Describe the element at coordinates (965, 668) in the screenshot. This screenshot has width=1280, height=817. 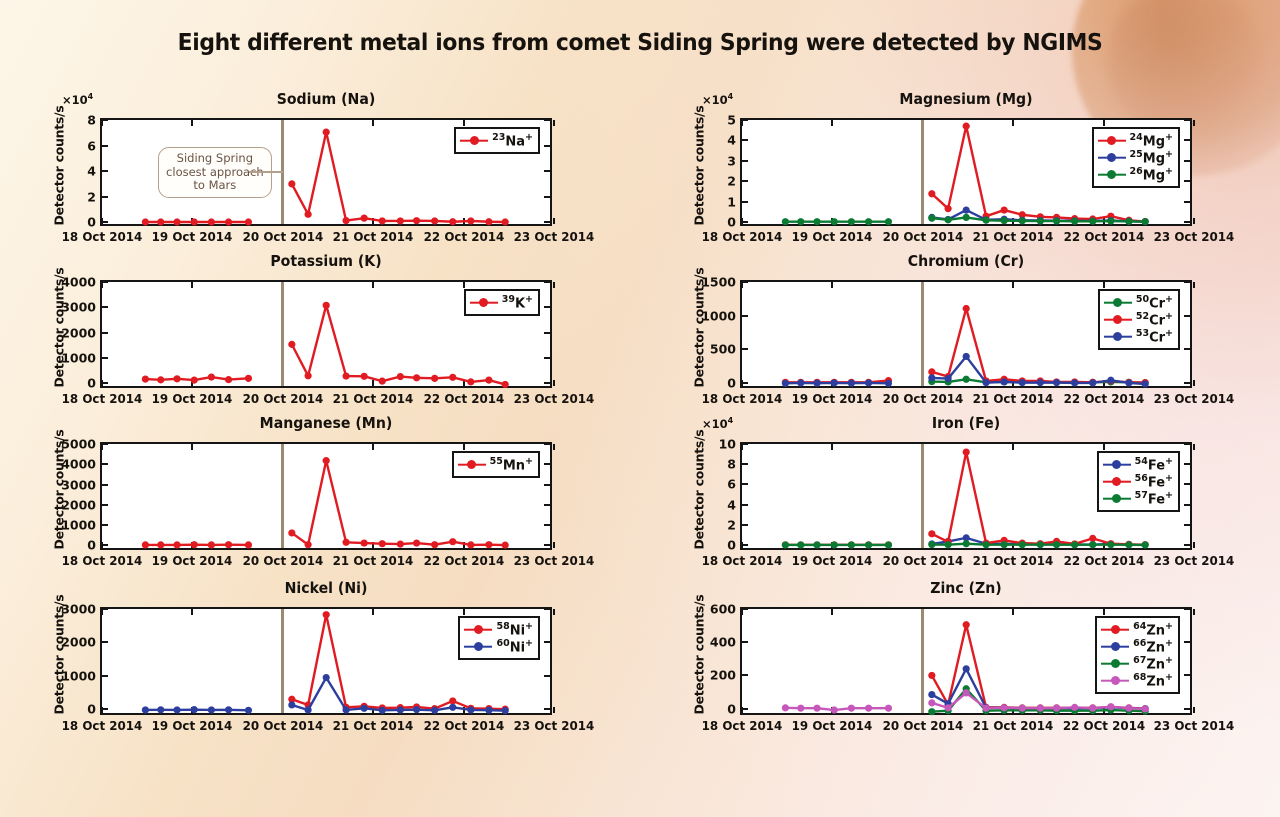
I see `series-plot-zinc-zn` at that location.